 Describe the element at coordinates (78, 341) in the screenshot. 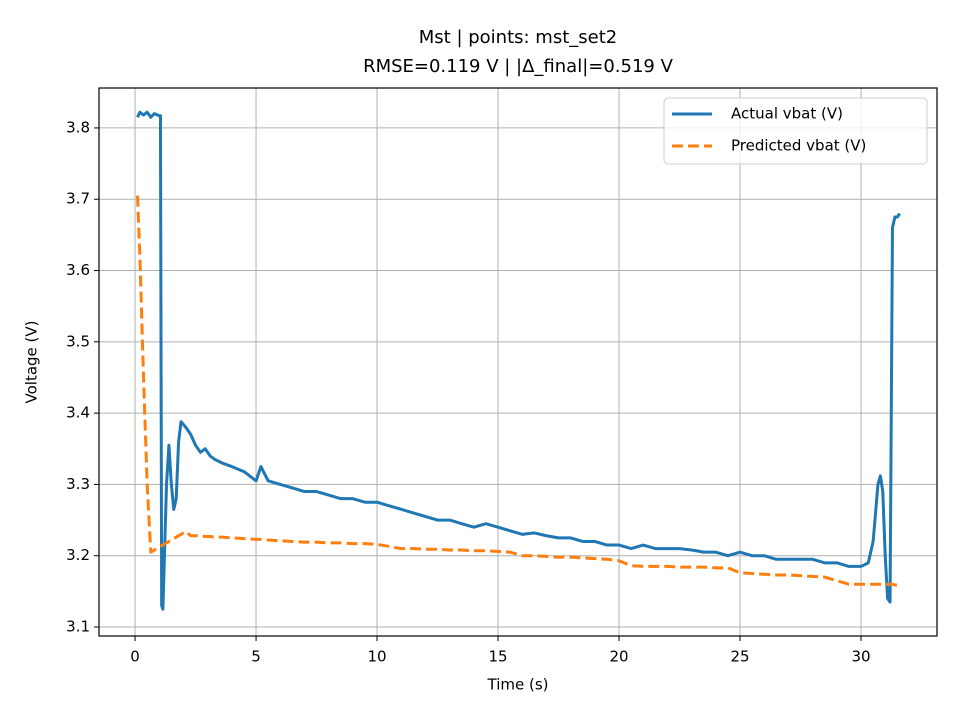

I see `y-tick-label: 3.5` at that location.